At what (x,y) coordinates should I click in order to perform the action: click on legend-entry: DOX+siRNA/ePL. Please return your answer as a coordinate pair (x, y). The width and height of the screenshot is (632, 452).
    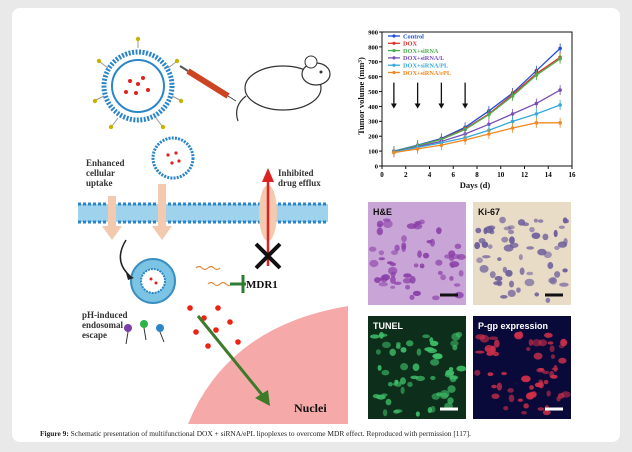
    Looking at the image, I should click on (427, 73).